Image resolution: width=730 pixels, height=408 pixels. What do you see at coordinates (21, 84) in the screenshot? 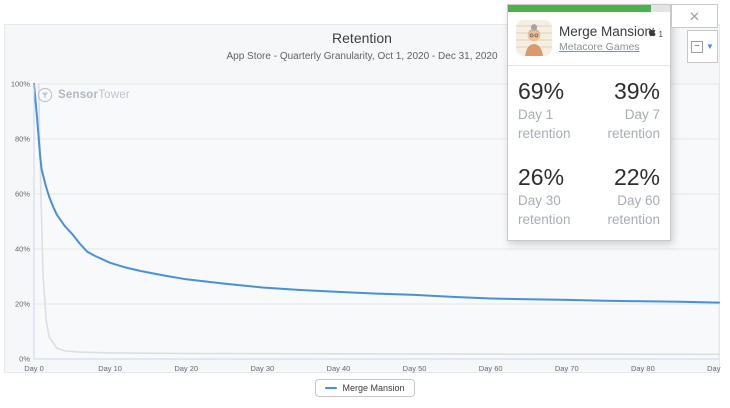
I see `y-axis-tick-label: 100%` at bounding box center [21, 84].